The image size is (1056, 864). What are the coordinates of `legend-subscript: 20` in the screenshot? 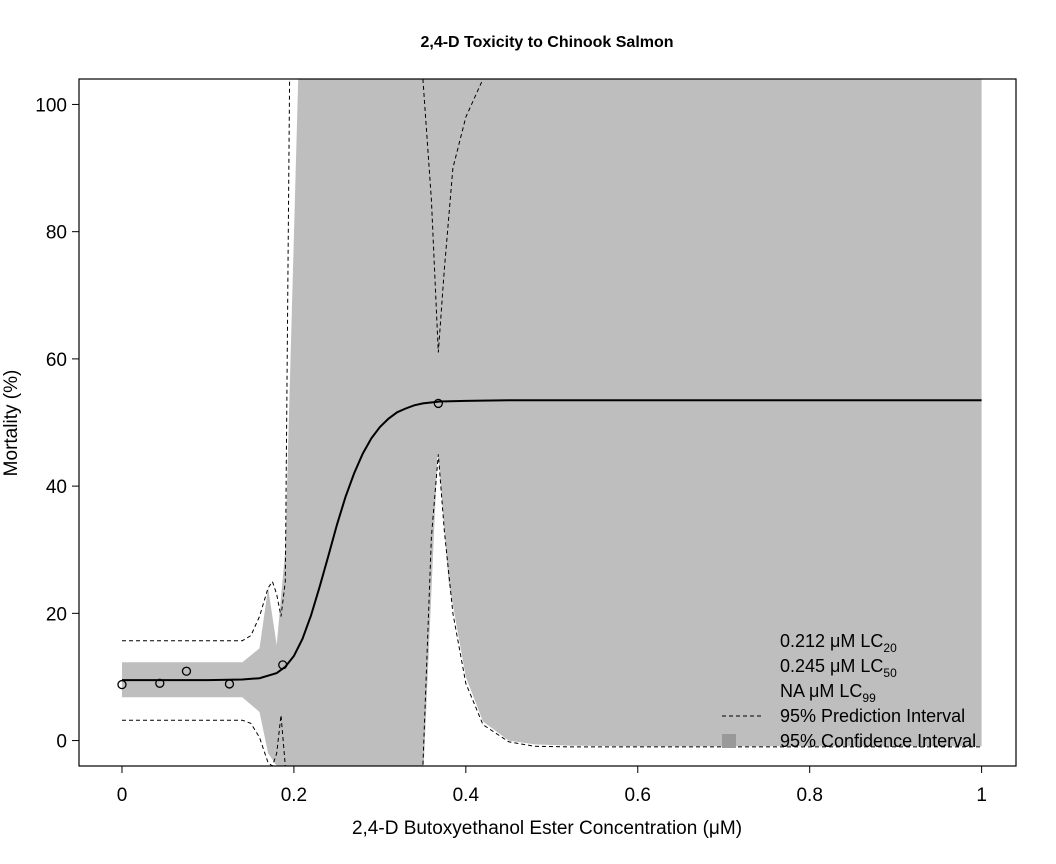 It's located at (890, 648).